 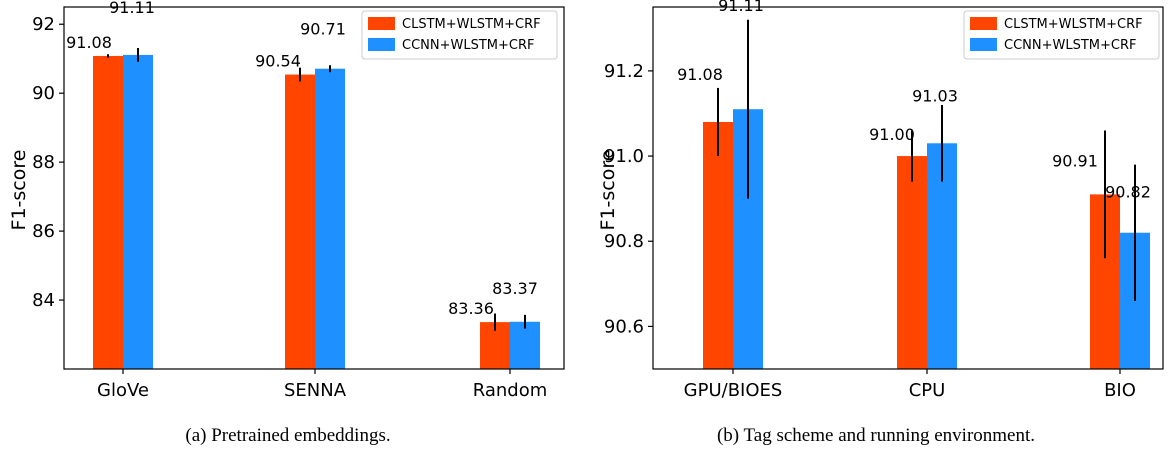 I want to click on data-label: 91.03, so click(x=935, y=95).